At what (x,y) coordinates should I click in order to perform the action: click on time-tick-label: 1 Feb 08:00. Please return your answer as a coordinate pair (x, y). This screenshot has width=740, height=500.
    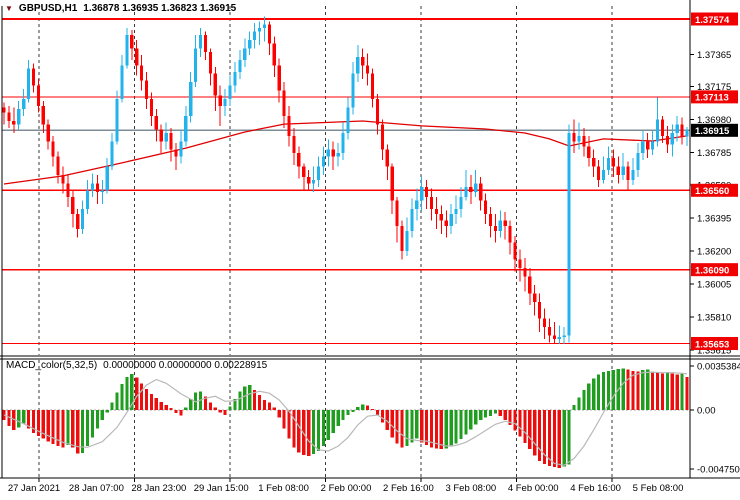
    Looking at the image, I should click on (283, 488).